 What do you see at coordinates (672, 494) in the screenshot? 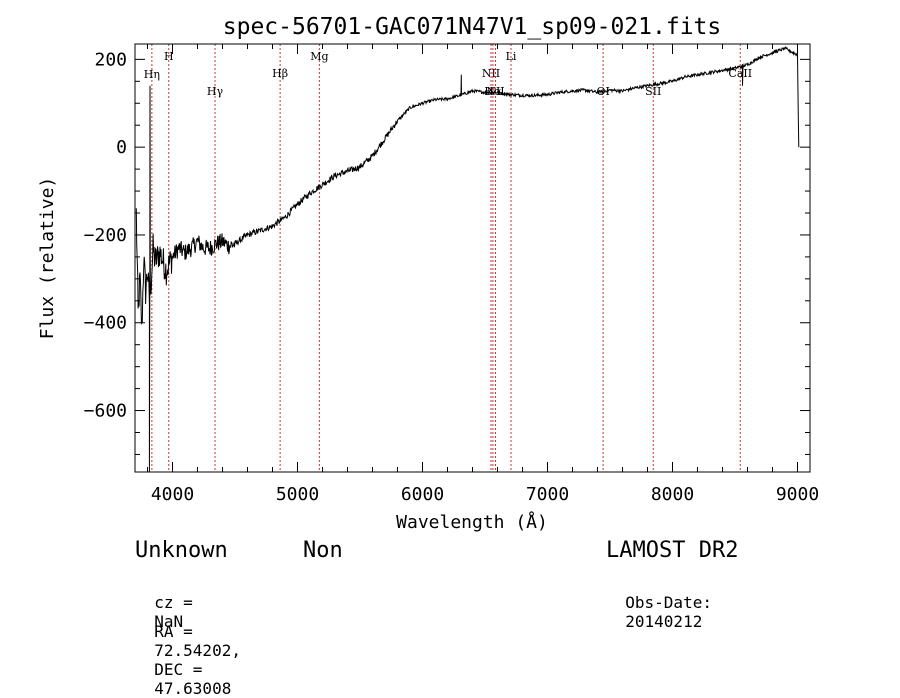
I see `x-tick-label: 8000` at bounding box center [672, 494].